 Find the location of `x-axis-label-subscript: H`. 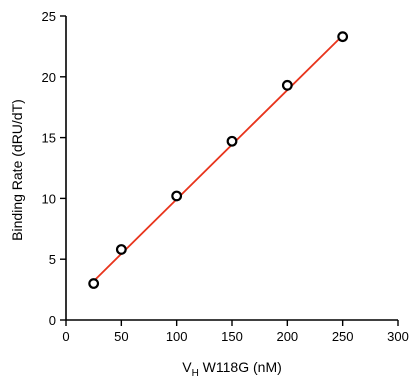

x-axis-label-subscript: H is located at coordinates (195, 373).